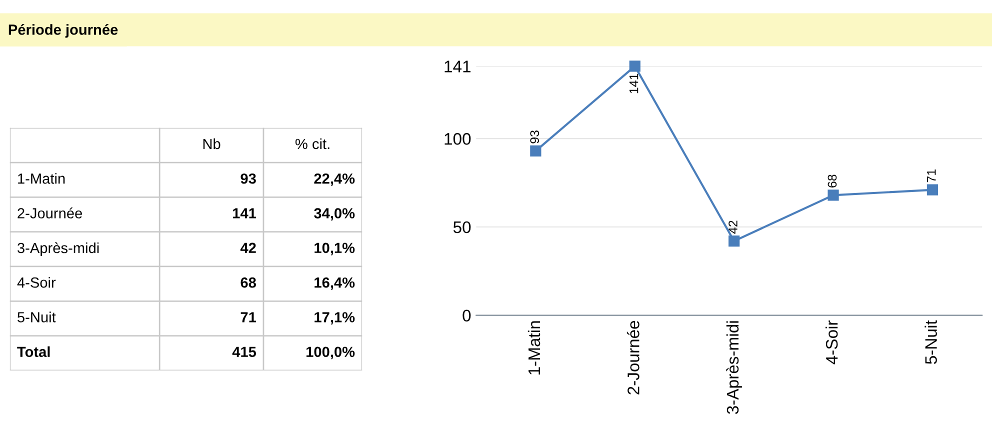  Describe the element at coordinates (733, 227) in the screenshot. I see `data-label: 42` at that location.